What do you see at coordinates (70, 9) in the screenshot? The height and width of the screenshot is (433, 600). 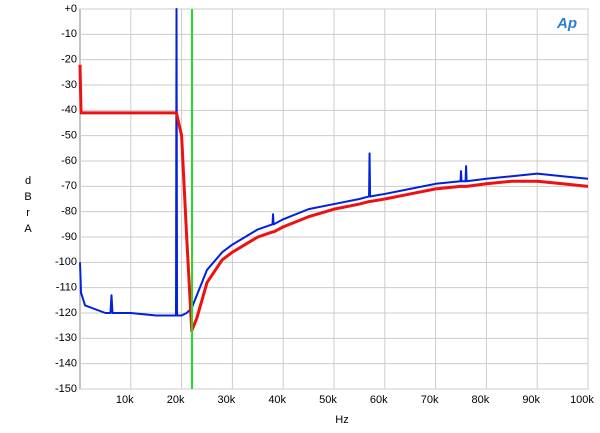 I see `y-tick-label: +0` at bounding box center [70, 9].